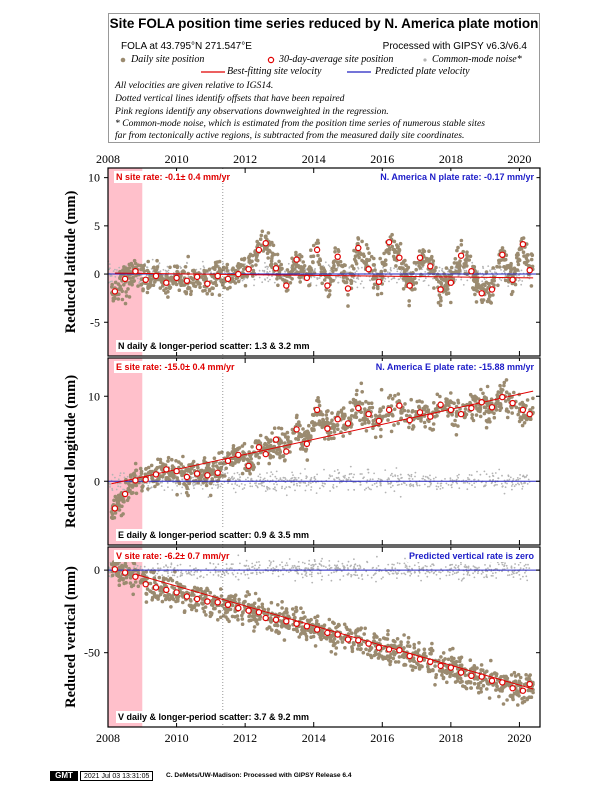 This screenshot has width=612, height=792. Describe the element at coordinates (71, 451) in the screenshot. I see `y-axis-label: Reduced longitude (mm)` at that location.